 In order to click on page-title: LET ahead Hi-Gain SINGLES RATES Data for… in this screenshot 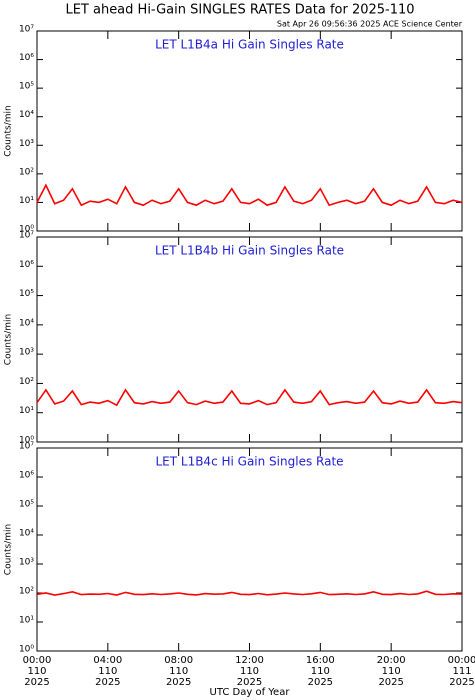, I will do `click(239, 10)`.